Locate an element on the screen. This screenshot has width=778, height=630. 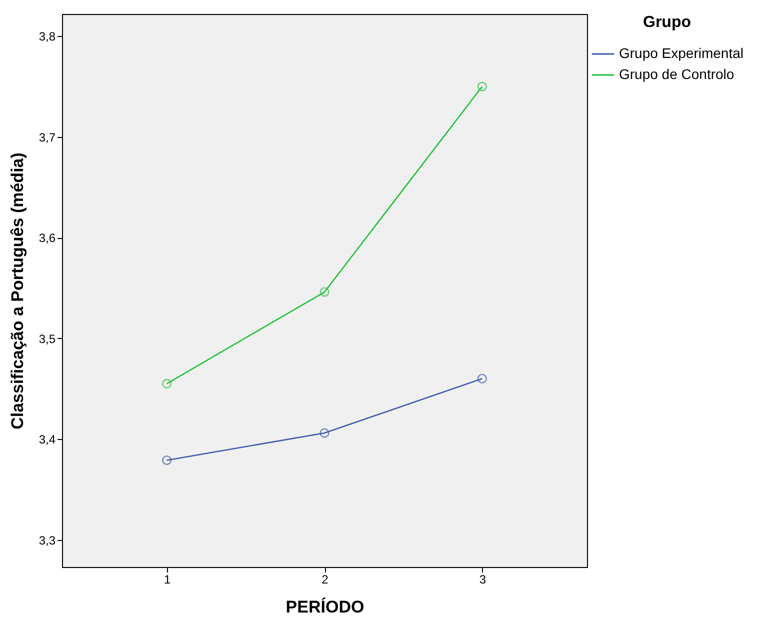
x-tick-label: 3 is located at coordinates (482, 579).